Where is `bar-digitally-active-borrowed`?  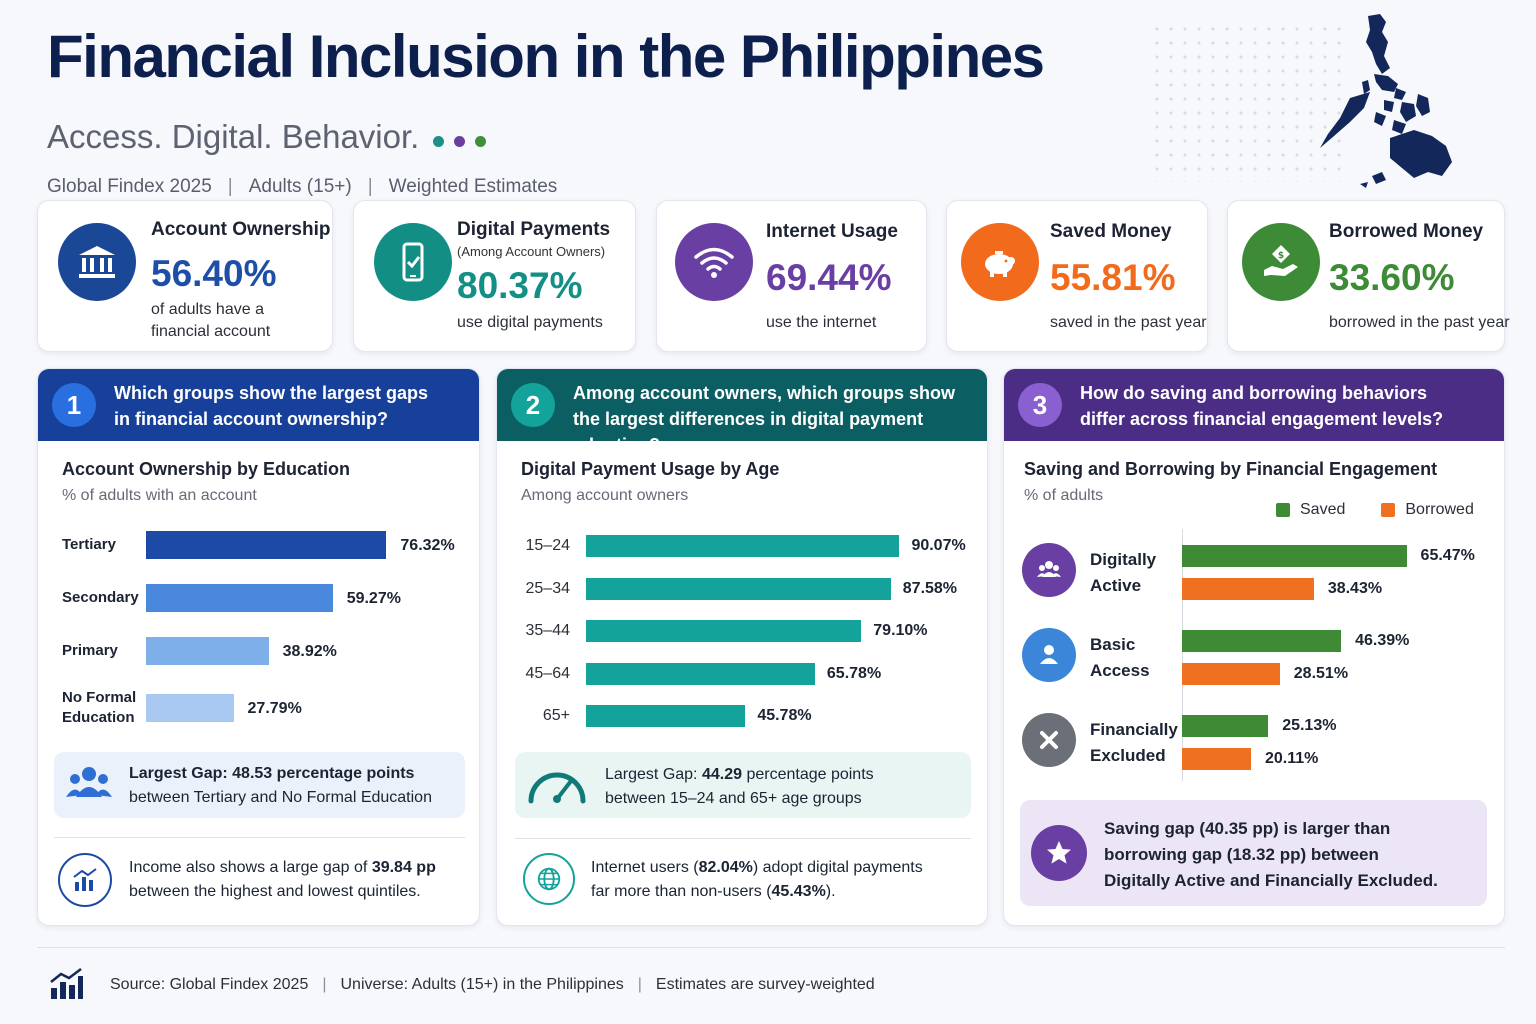
bar-digitally-active-borrowed is located at coordinates (1248, 589).